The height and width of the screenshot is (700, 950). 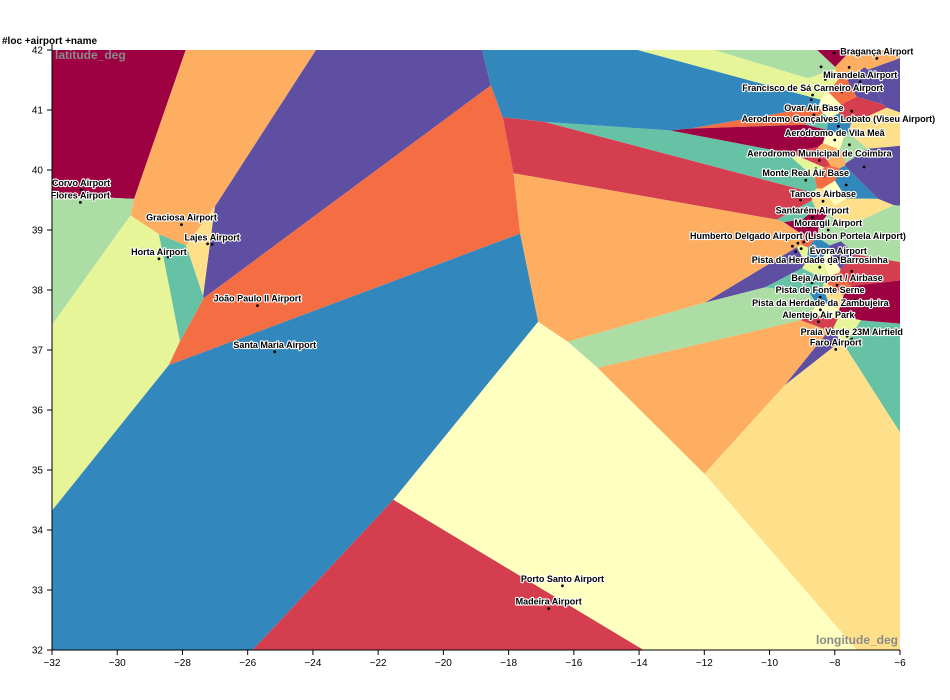 I want to click on airport-label: Mirandela Airport, so click(x=860, y=75).